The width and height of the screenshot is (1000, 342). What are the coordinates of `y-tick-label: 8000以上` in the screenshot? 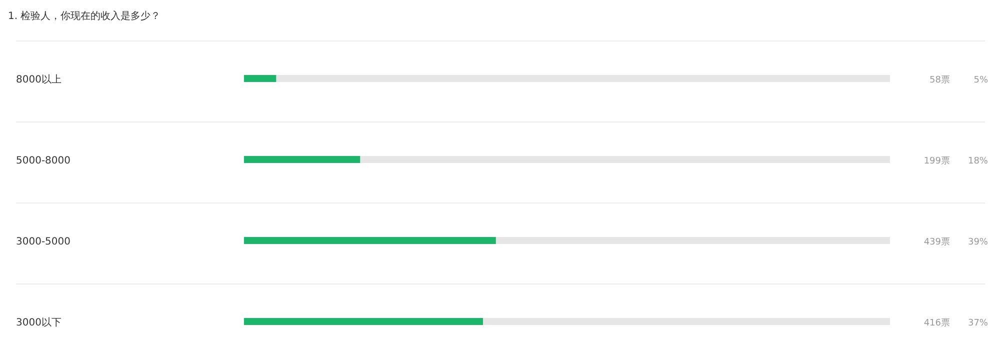 It's located at (39, 80).